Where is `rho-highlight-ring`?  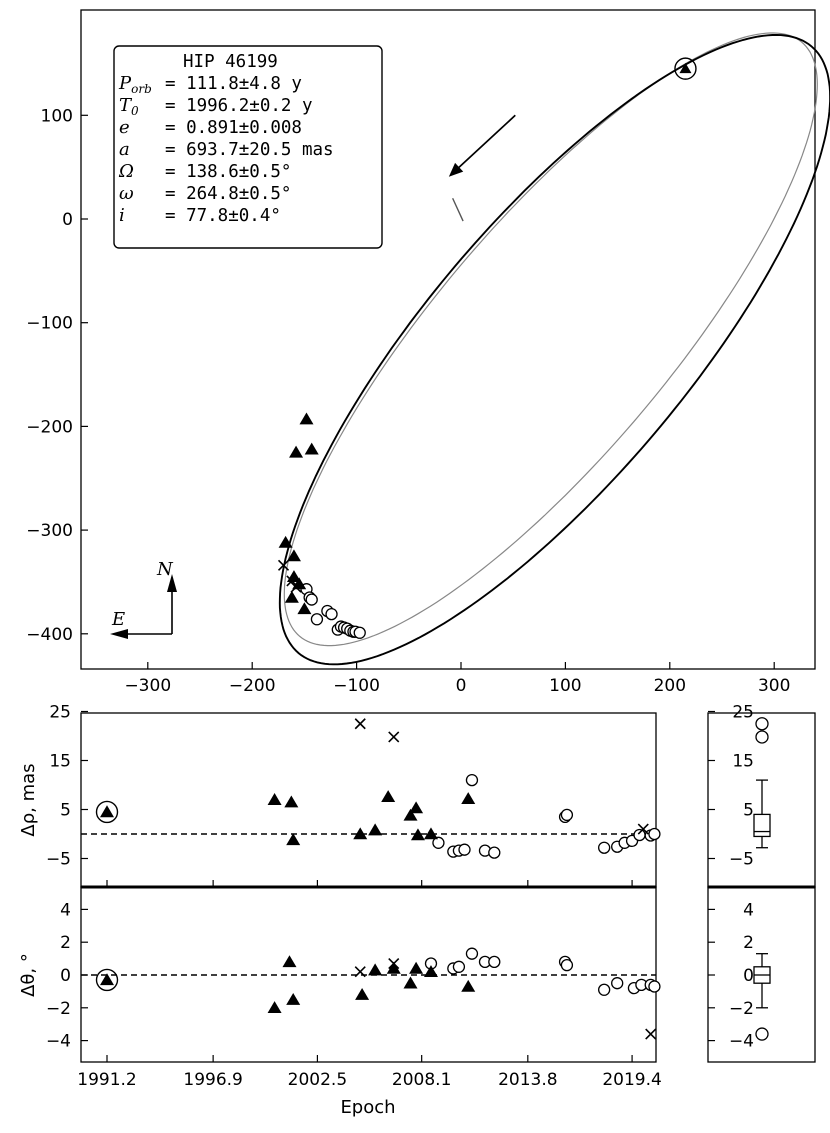 rho-highlight-ring is located at coordinates (107, 812).